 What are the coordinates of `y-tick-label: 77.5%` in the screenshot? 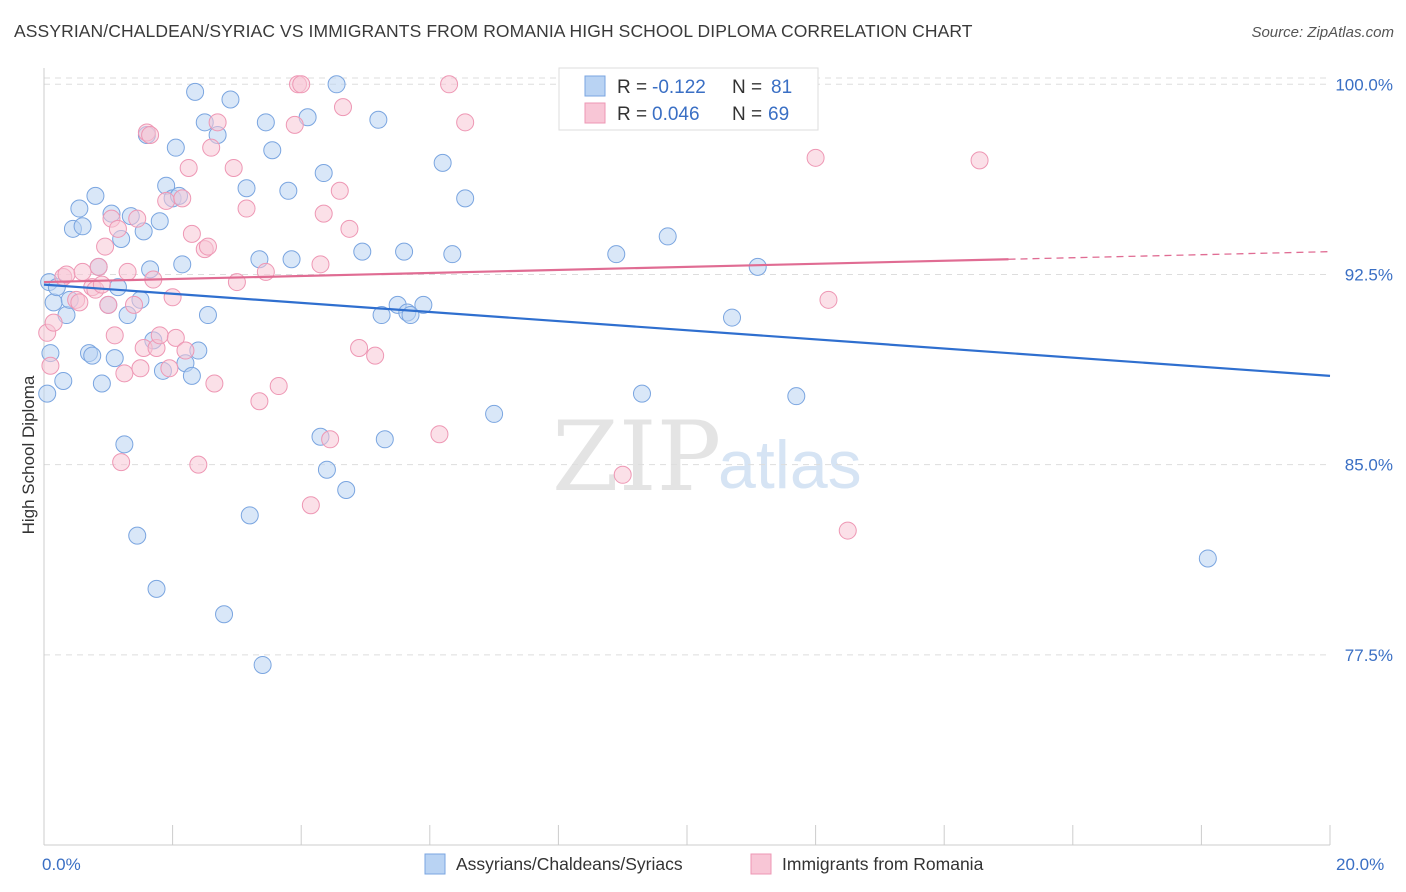 It's located at (1369, 655).